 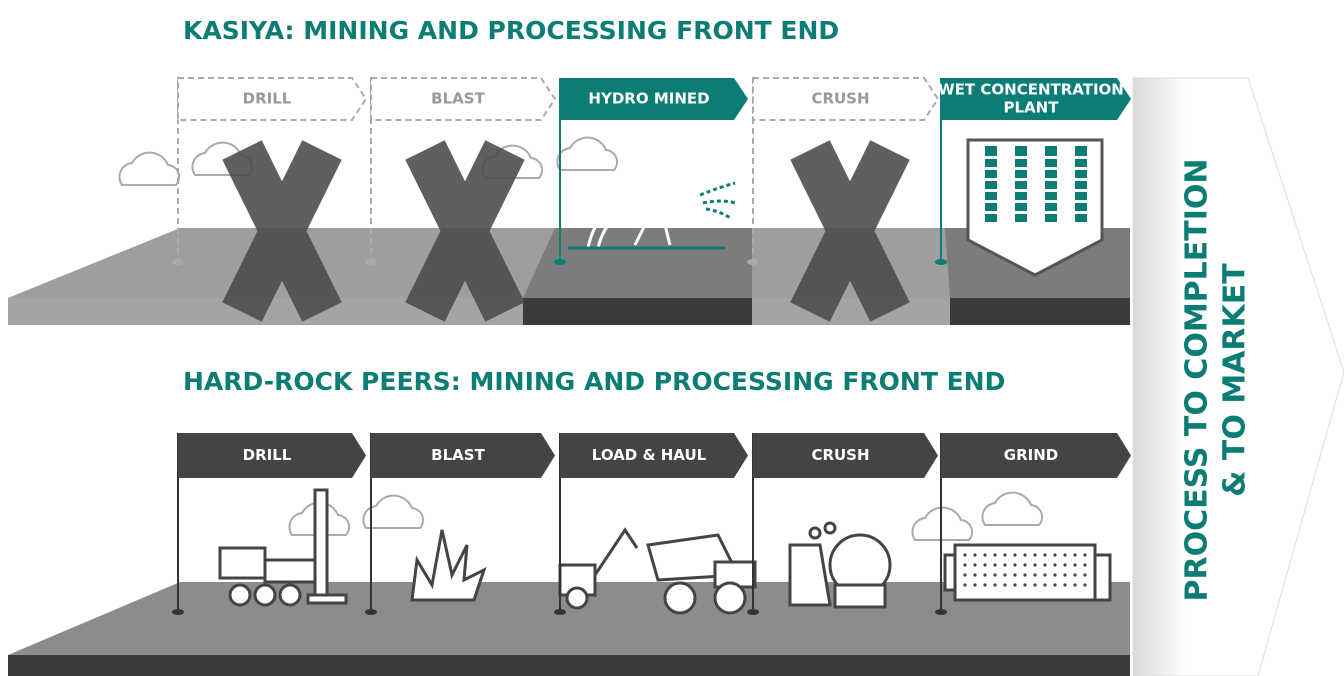 I want to click on side-arrow, so click(x=1238, y=376).